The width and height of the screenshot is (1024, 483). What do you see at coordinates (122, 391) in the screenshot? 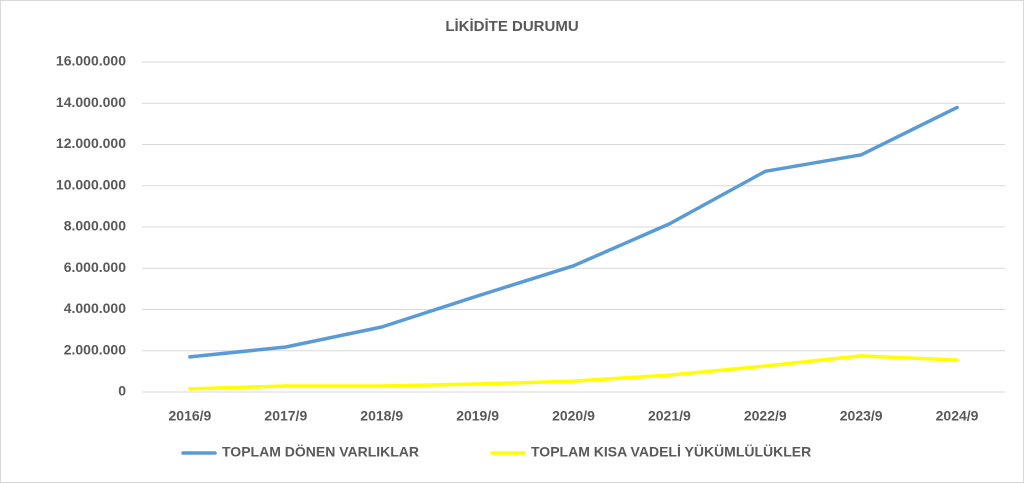
I see `y-tick-label: 0` at bounding box center [122, 391].